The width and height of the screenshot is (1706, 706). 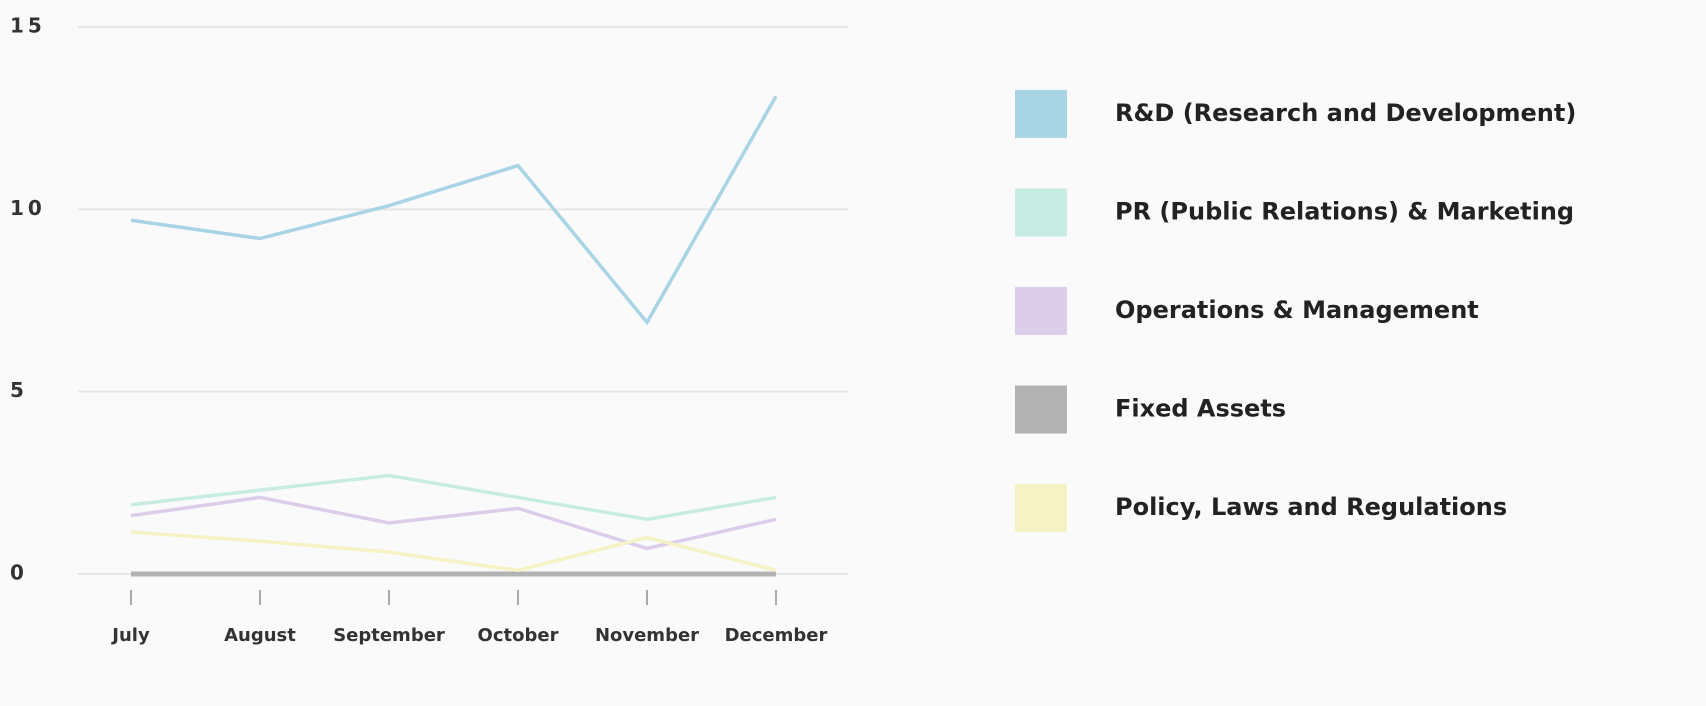 What do you see at coordinates (647, 635) in the screenshot?
I see `x-tick-label: November` at bounding box center [647, 635].